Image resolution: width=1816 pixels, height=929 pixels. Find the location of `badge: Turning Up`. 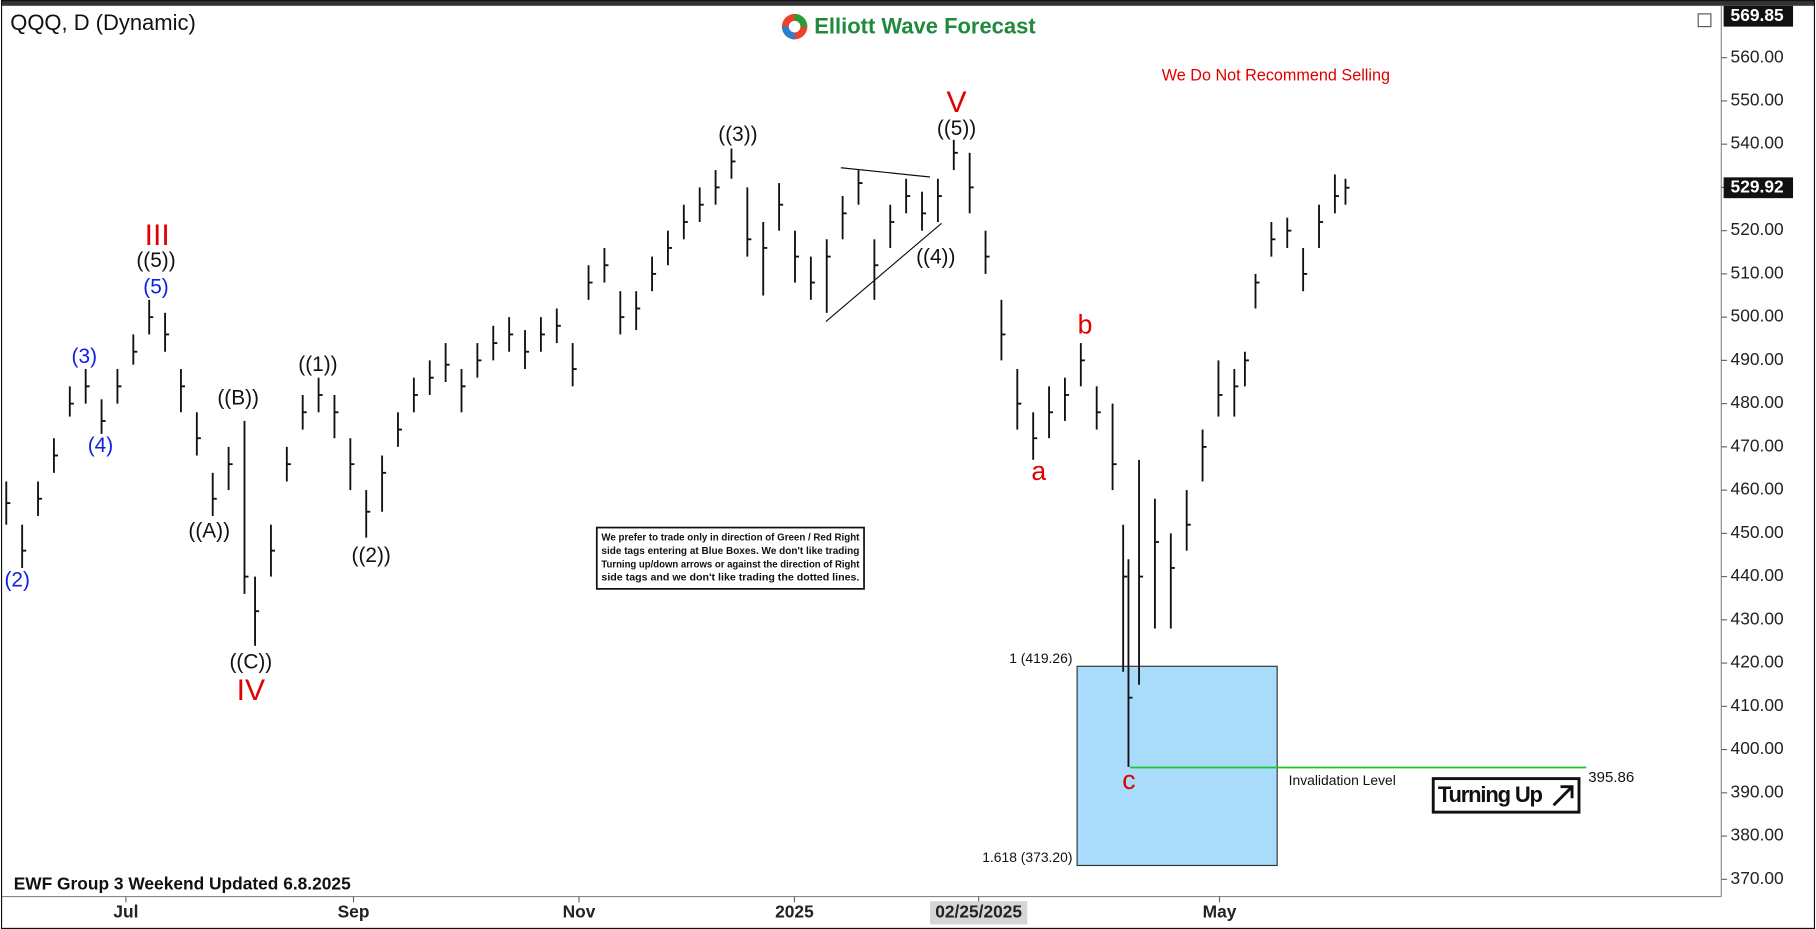

badge: Turning Up is located at coordinates (1506, 795).